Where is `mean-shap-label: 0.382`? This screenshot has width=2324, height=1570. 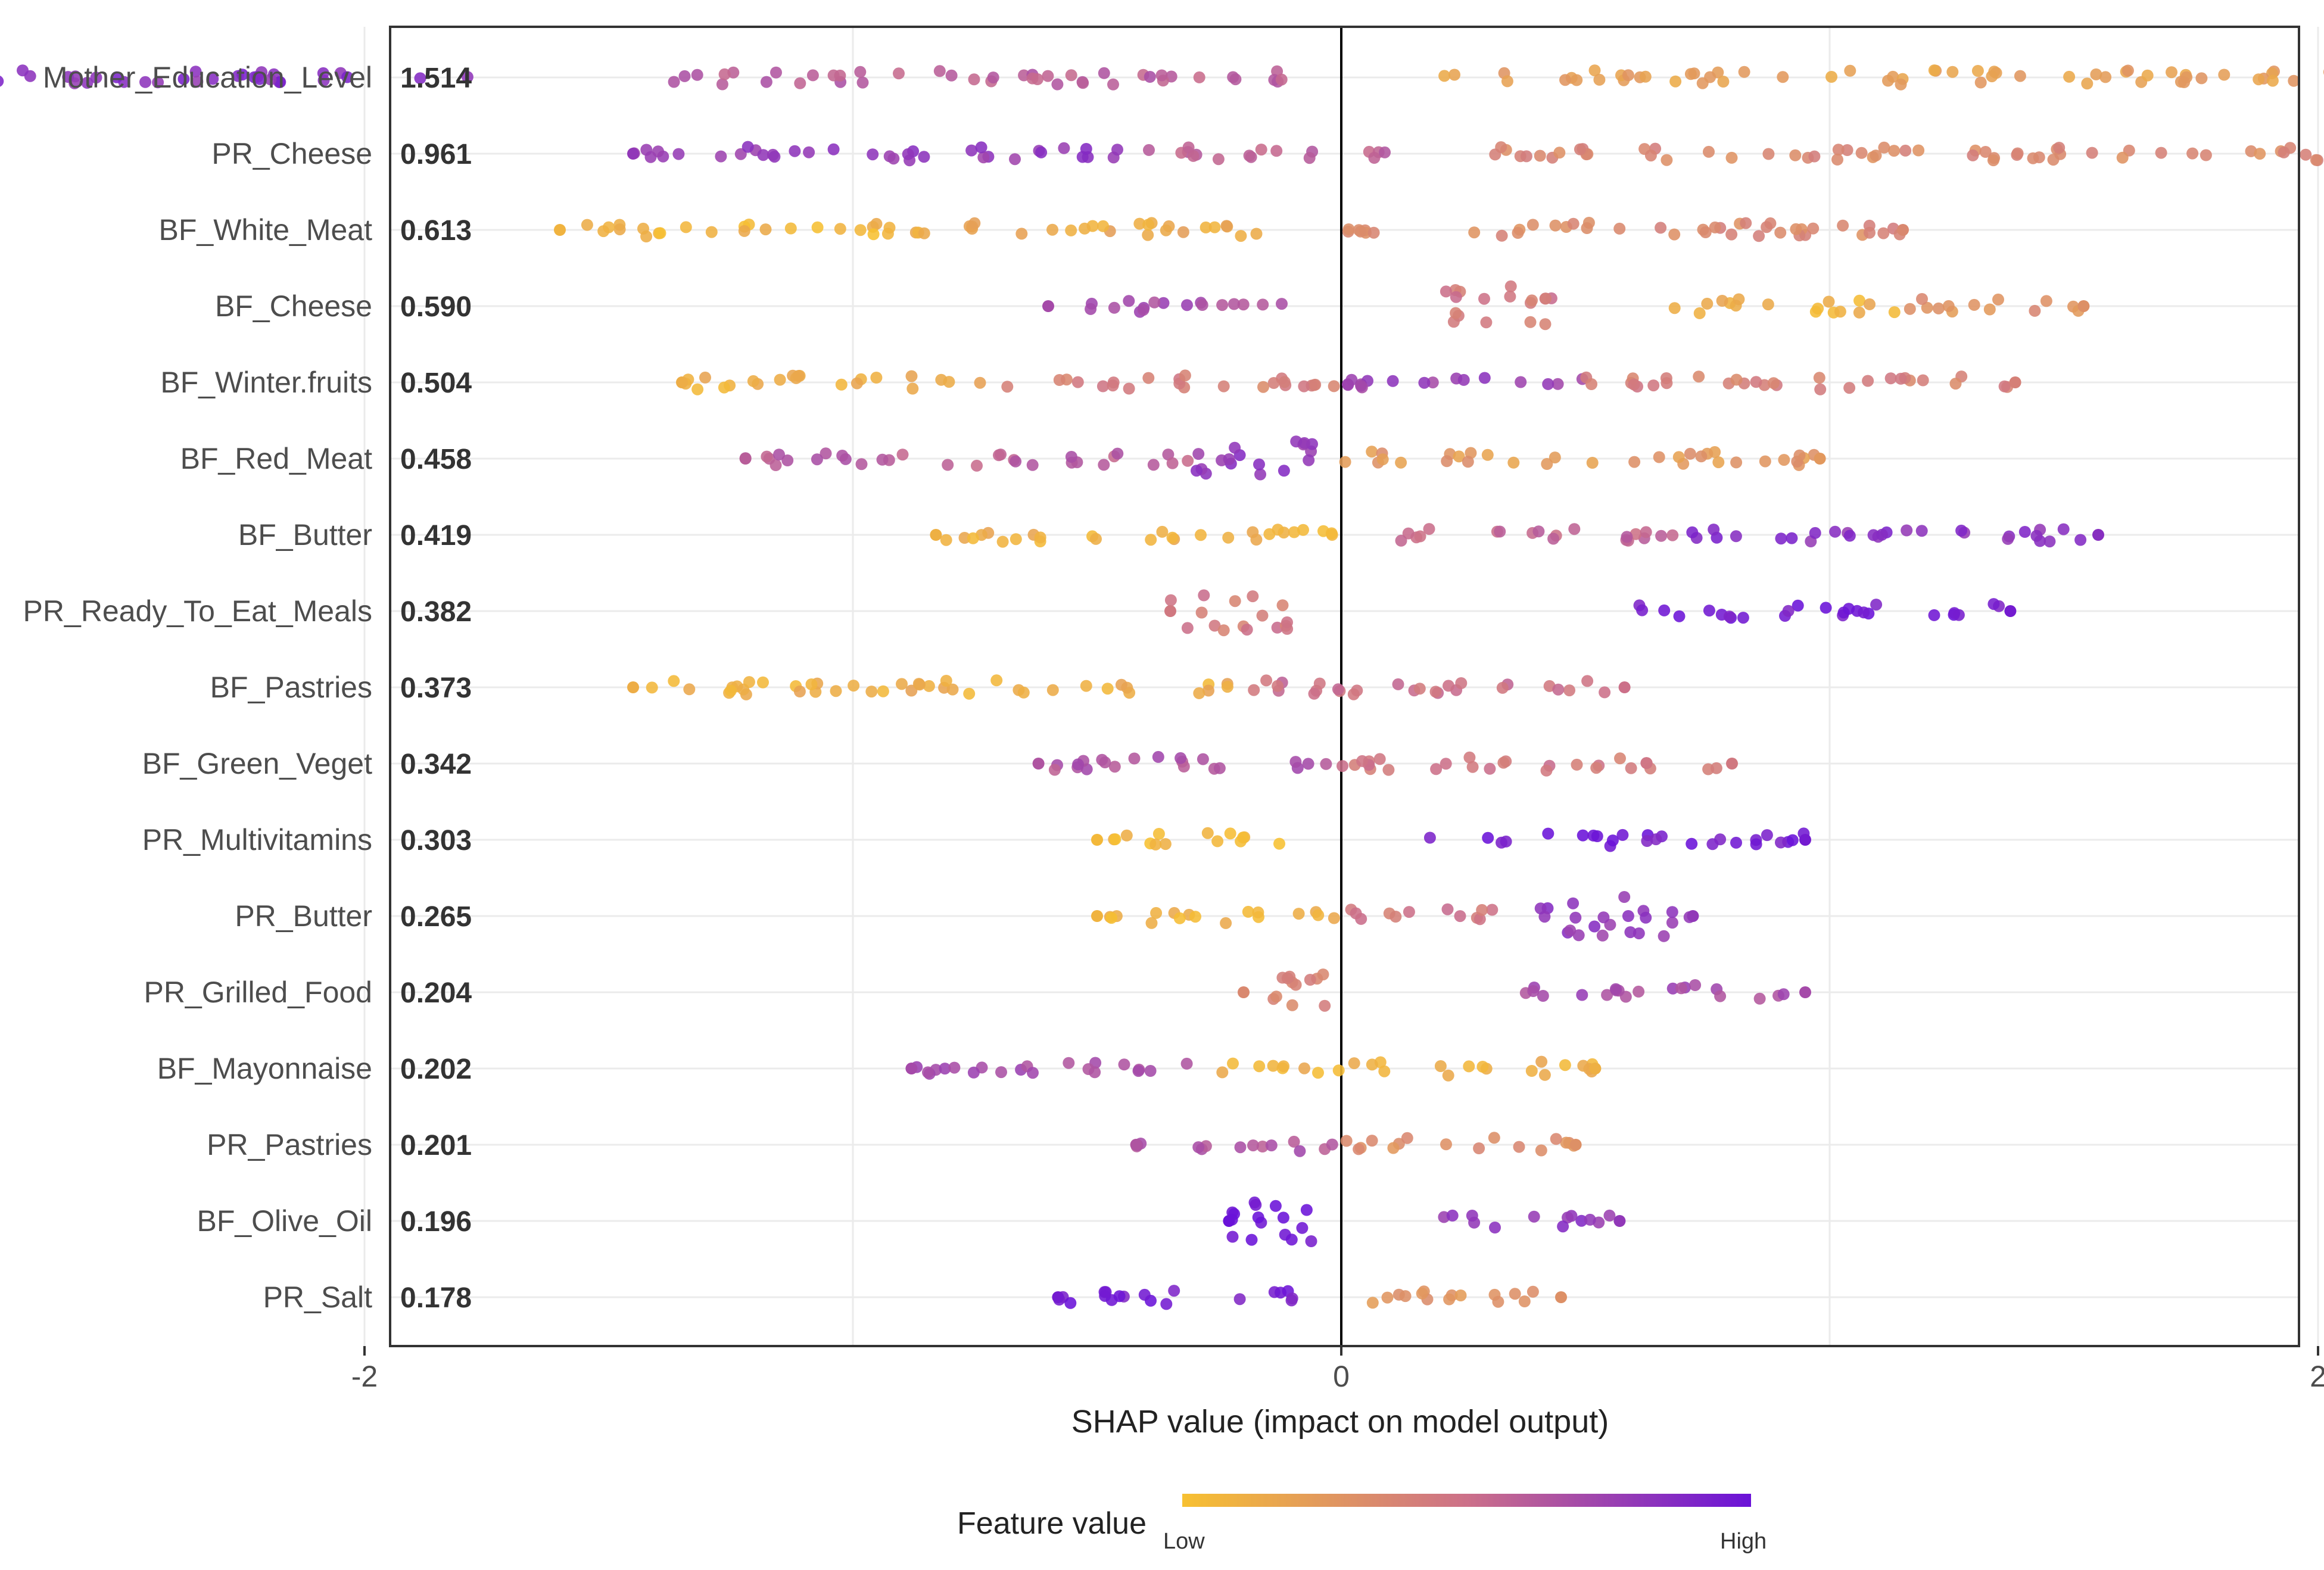 mean-shap-label: 0.382 is located at coordinates (436, 612).